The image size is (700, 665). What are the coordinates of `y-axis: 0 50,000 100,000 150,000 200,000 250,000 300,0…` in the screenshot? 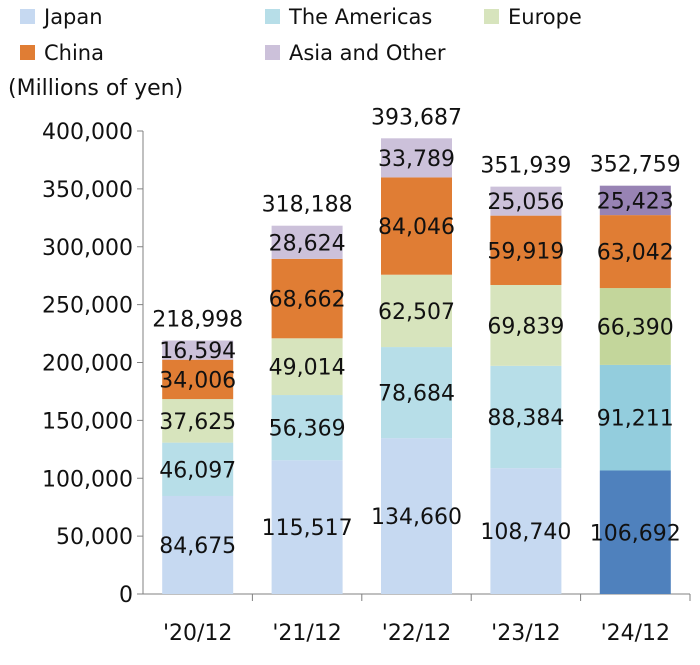 It's located at (93, 364).